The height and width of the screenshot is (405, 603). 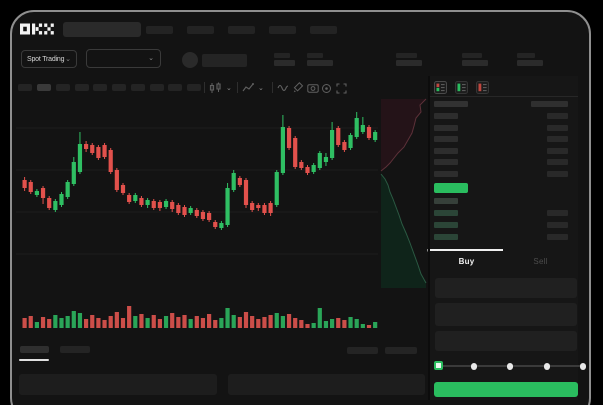 I want to click on snapshot-button, so click(x=313, y=88).